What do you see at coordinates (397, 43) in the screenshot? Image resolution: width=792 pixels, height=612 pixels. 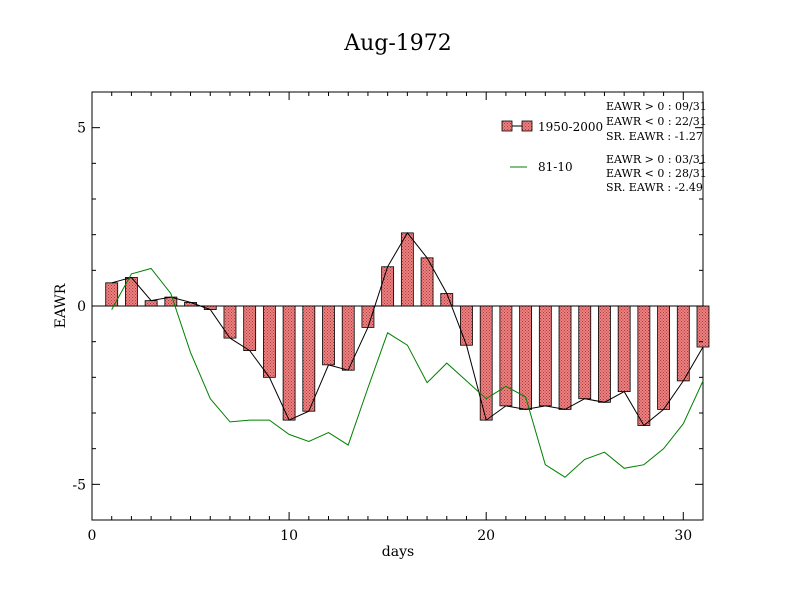 I see `chart-title: Aug-1972` at bounding box center [397, 43].